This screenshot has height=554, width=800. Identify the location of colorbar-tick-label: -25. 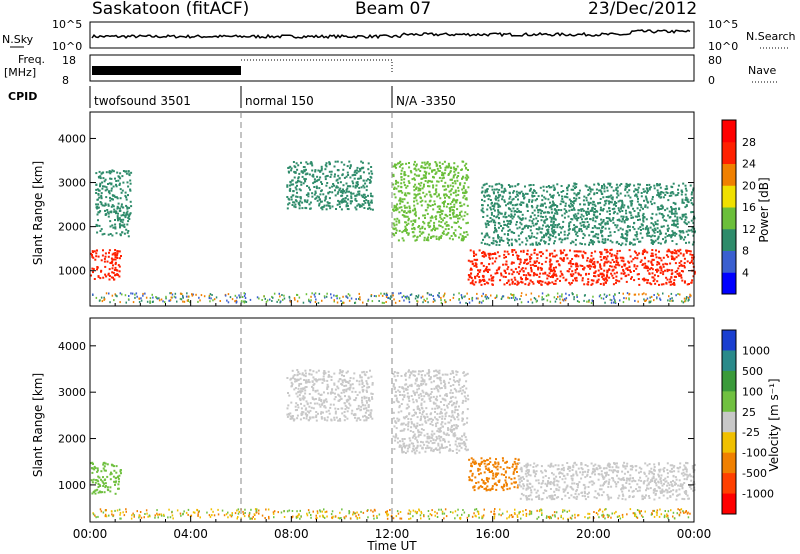
(751, 432).